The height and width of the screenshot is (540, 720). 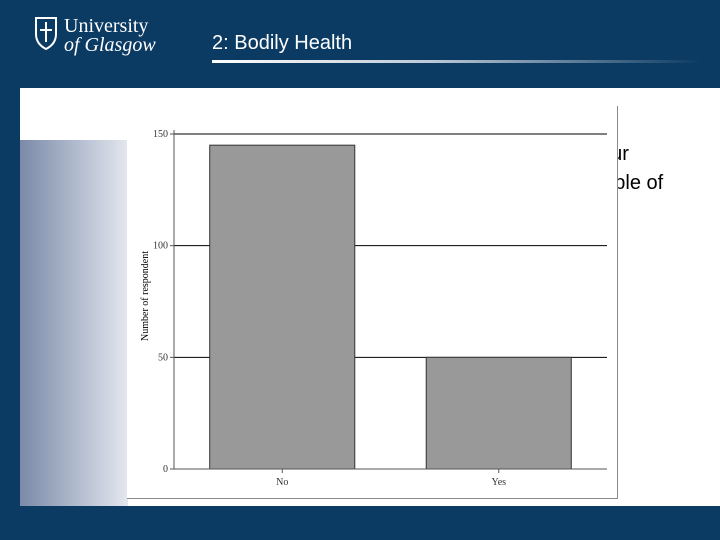 I want to click on y-tick-label: 150, so click(x=160, y=134).